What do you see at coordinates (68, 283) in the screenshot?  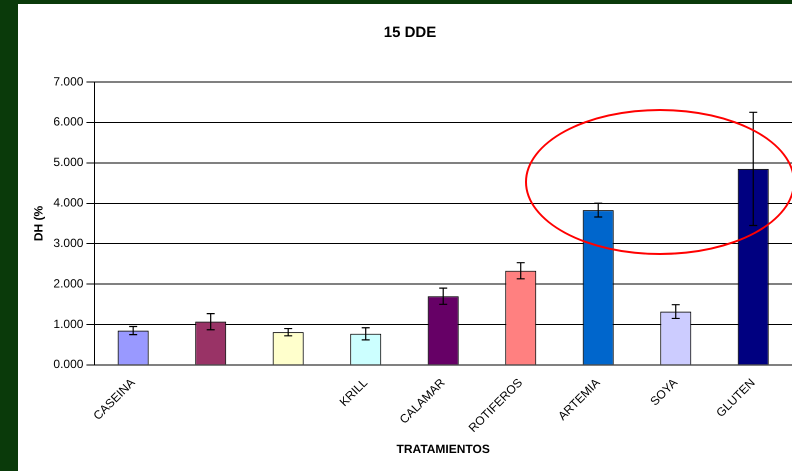 I see `y-tick-label: 2.000` at bounding box center [68, 283].